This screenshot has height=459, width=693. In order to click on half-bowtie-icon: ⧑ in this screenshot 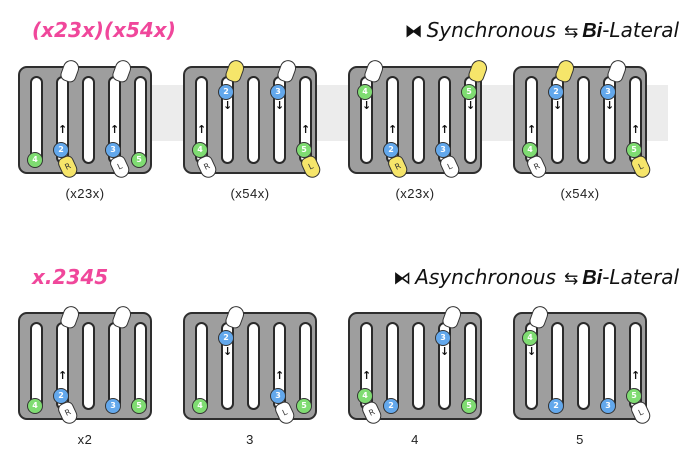, I will do `click(402, 278)`.